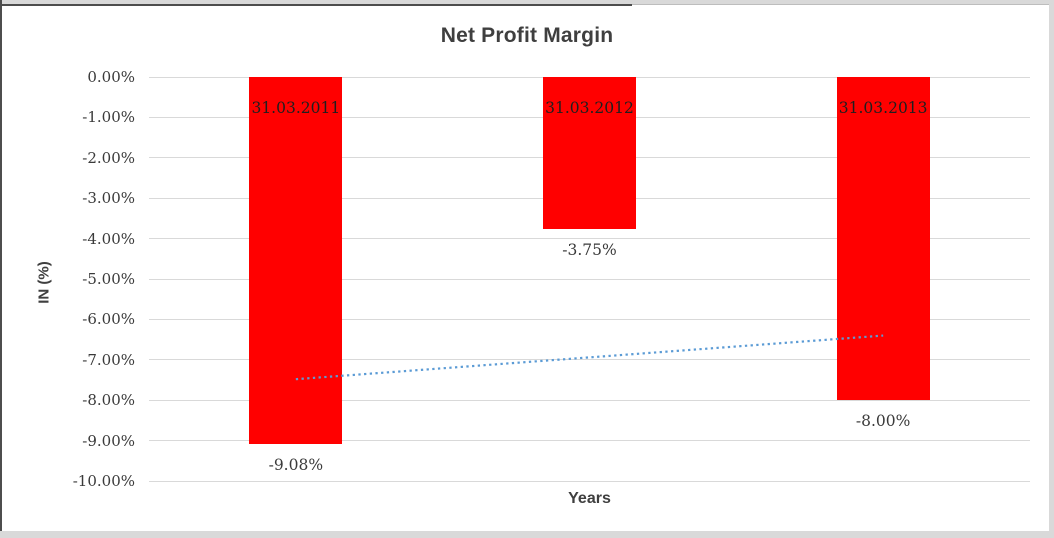 The image size is (1054, 538). Describe the element at coordinates (296, 464) in the screenshot. I see `data-label: -9.08%` at that location.